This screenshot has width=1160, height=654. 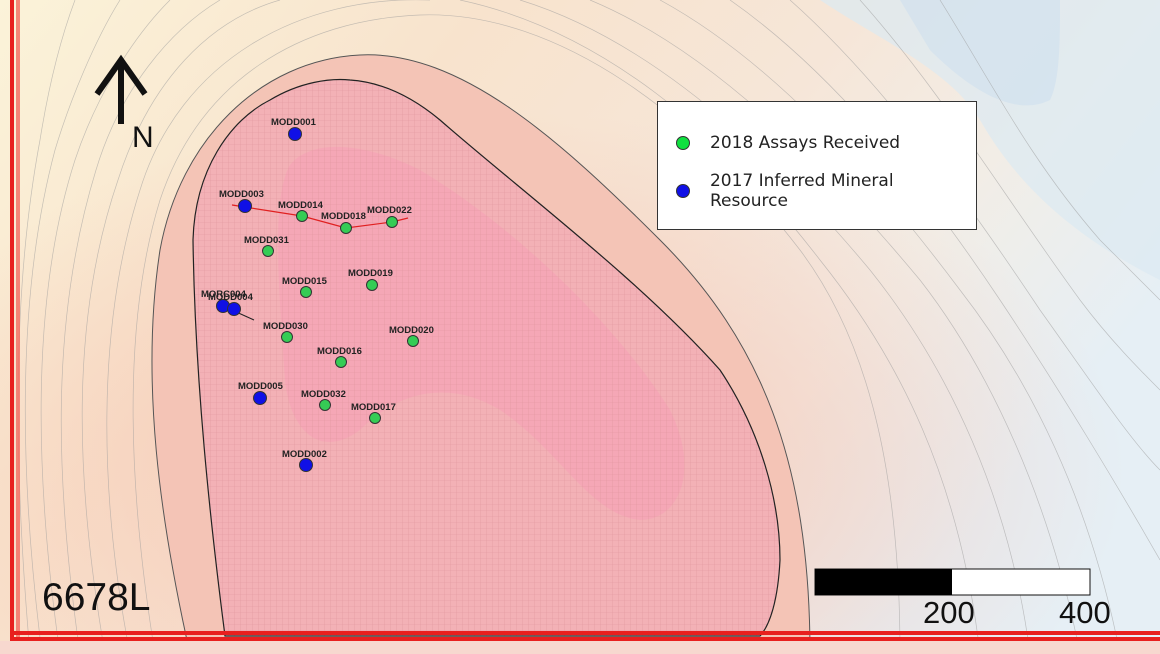 I want to click on drill-hole-modd018: MODD018, so click(x=343, y=222).